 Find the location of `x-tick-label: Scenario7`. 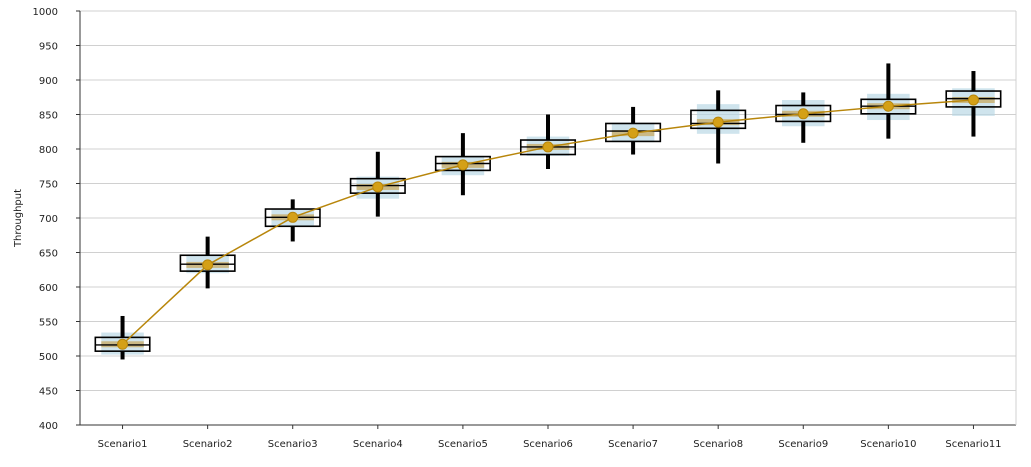

x-tick-label: Scenario7 is located at coordinates (633, 444).